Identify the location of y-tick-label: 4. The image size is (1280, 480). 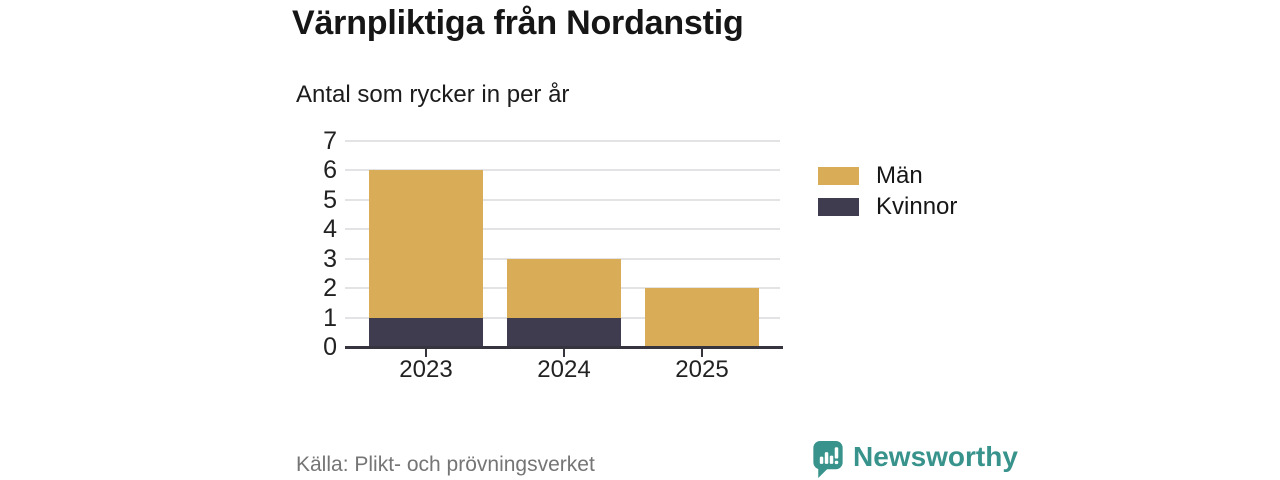
(330, 229).